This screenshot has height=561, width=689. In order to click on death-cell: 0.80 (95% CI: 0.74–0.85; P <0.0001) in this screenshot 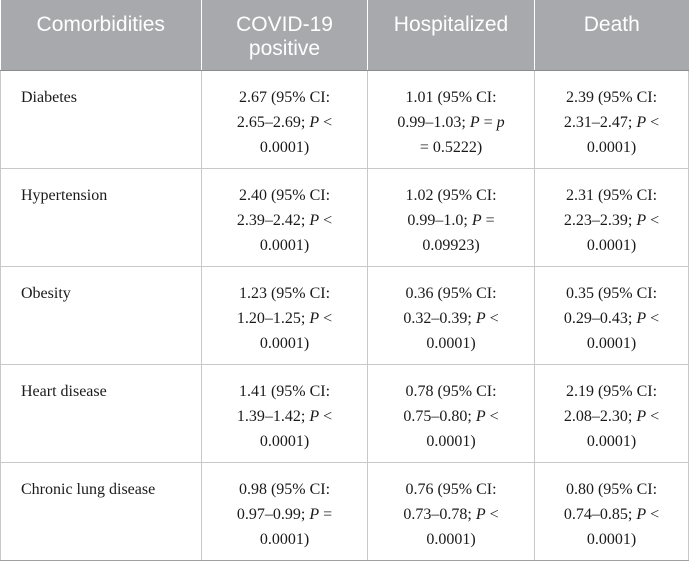, I will do `click(611, 511)`.